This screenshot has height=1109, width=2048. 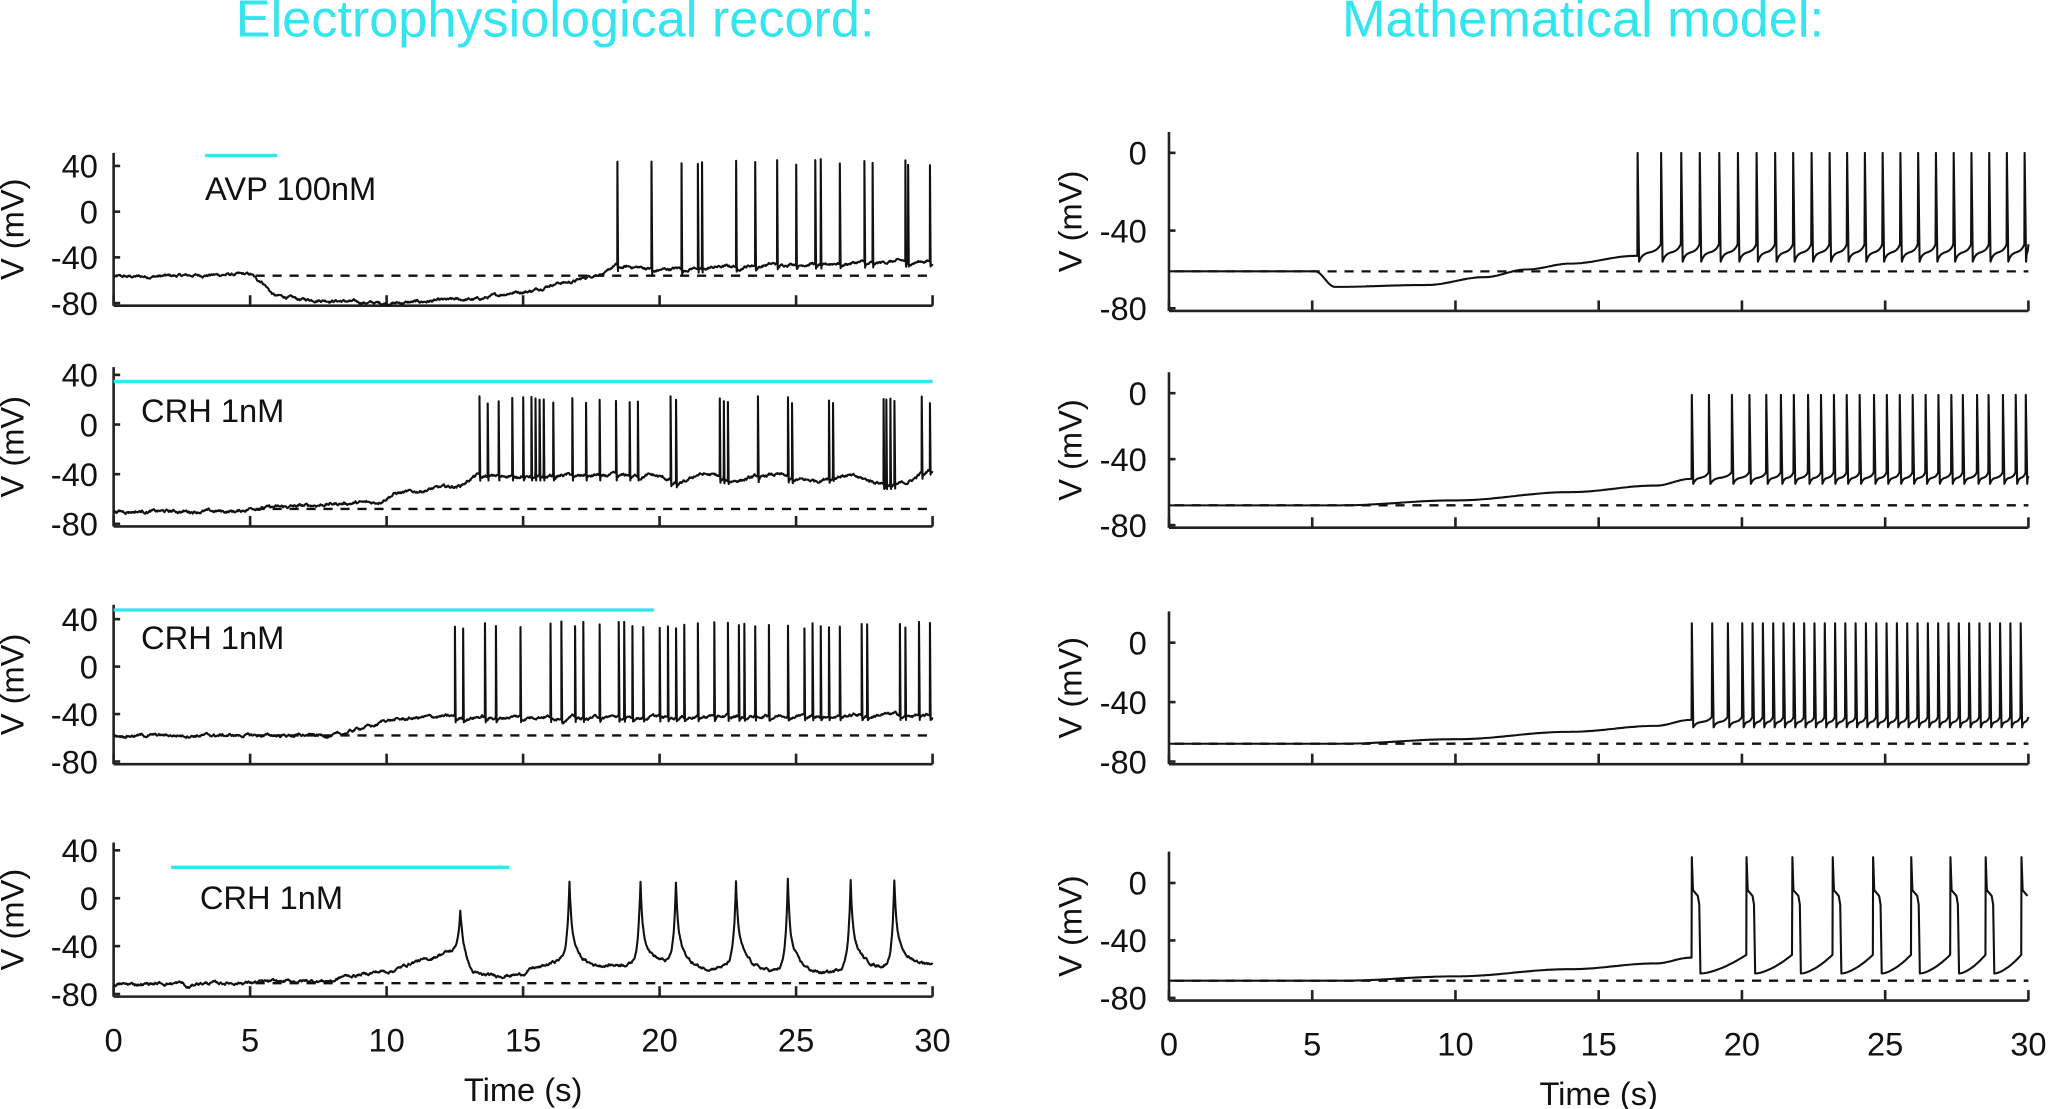 What do you see at coordinates (290, 188) in the screenshot?
I see `drug-label: AVP 100nM` at bounding box center [290, 188].